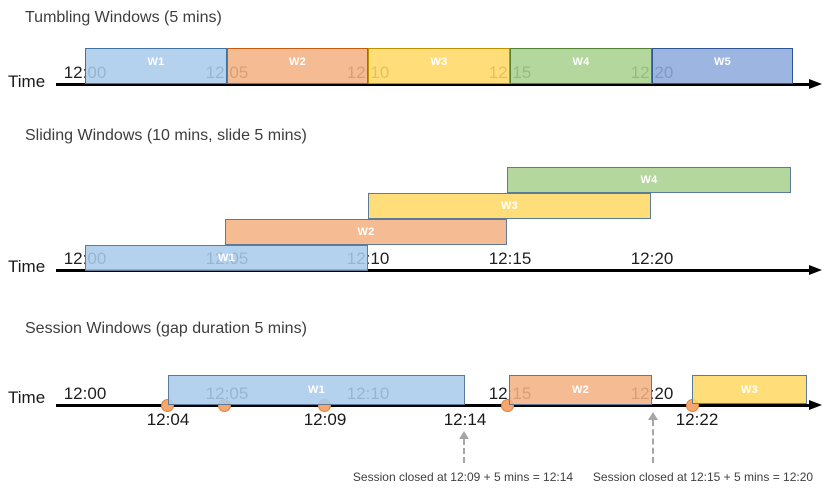 The height and width of the screenshot is (498, 829). Describe the element at coordinates (465, 419) in the screenshot. I see `close-time-1214: 12:14` at that location.